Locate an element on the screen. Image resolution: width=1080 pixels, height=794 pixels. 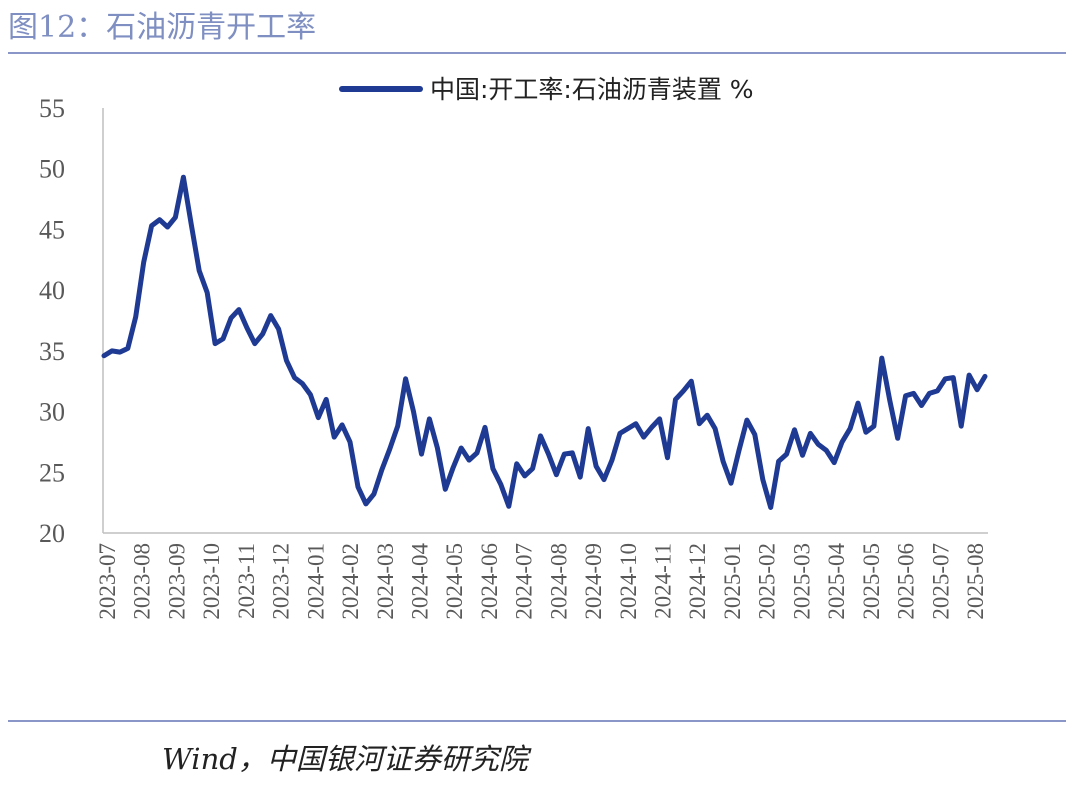
source-note: Wind，中国银河证券研究院 is located at coordinates (345, 759).